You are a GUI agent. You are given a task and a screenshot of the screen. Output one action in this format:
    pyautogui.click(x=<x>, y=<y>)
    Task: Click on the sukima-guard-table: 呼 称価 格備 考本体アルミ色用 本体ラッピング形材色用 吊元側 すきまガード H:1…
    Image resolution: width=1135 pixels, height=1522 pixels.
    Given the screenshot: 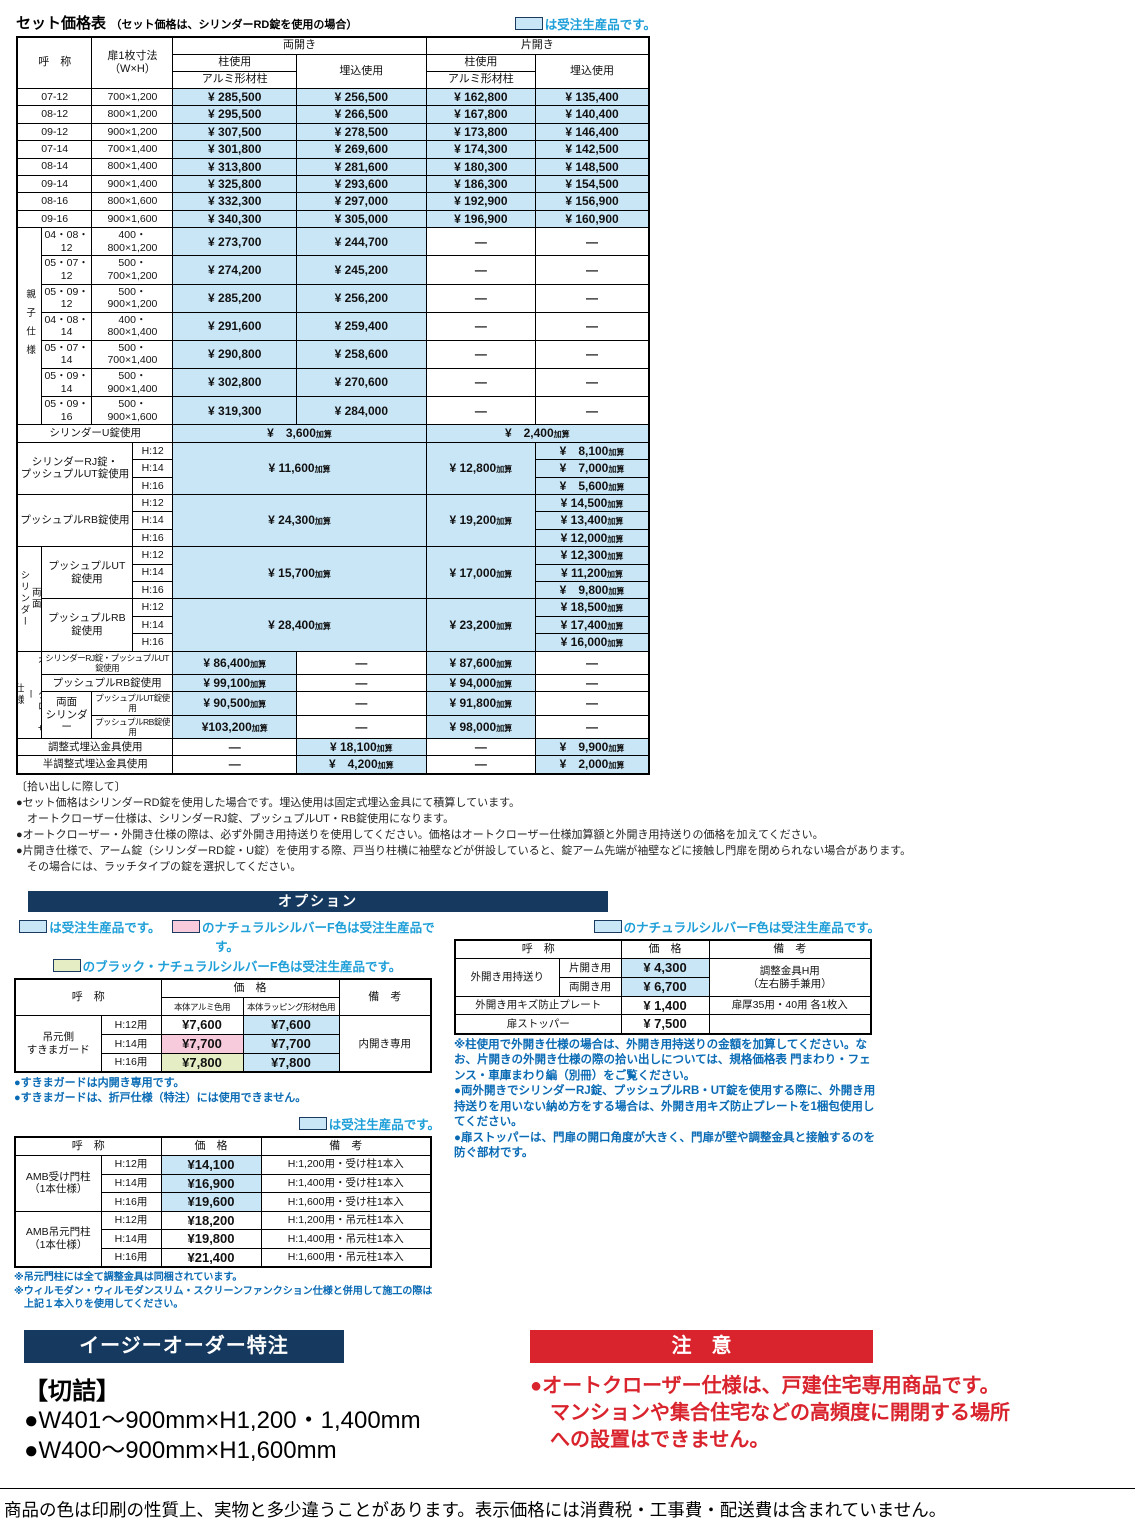 What is the action you would take?
    pyautogui.click(x=223, y=1026)
    